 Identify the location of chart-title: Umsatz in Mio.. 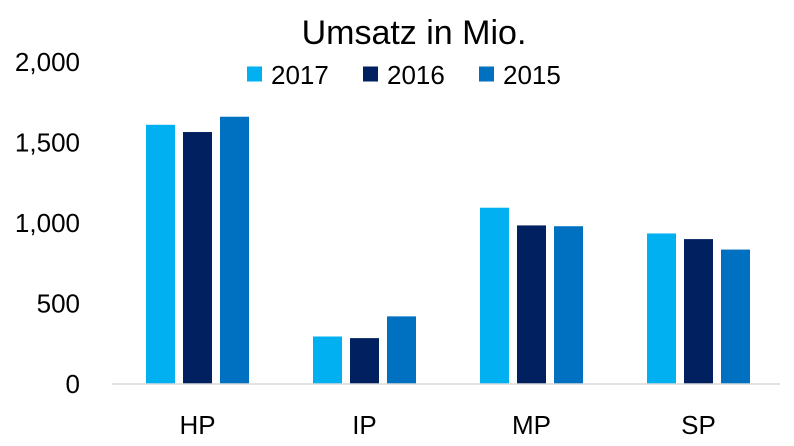
(414, 33).